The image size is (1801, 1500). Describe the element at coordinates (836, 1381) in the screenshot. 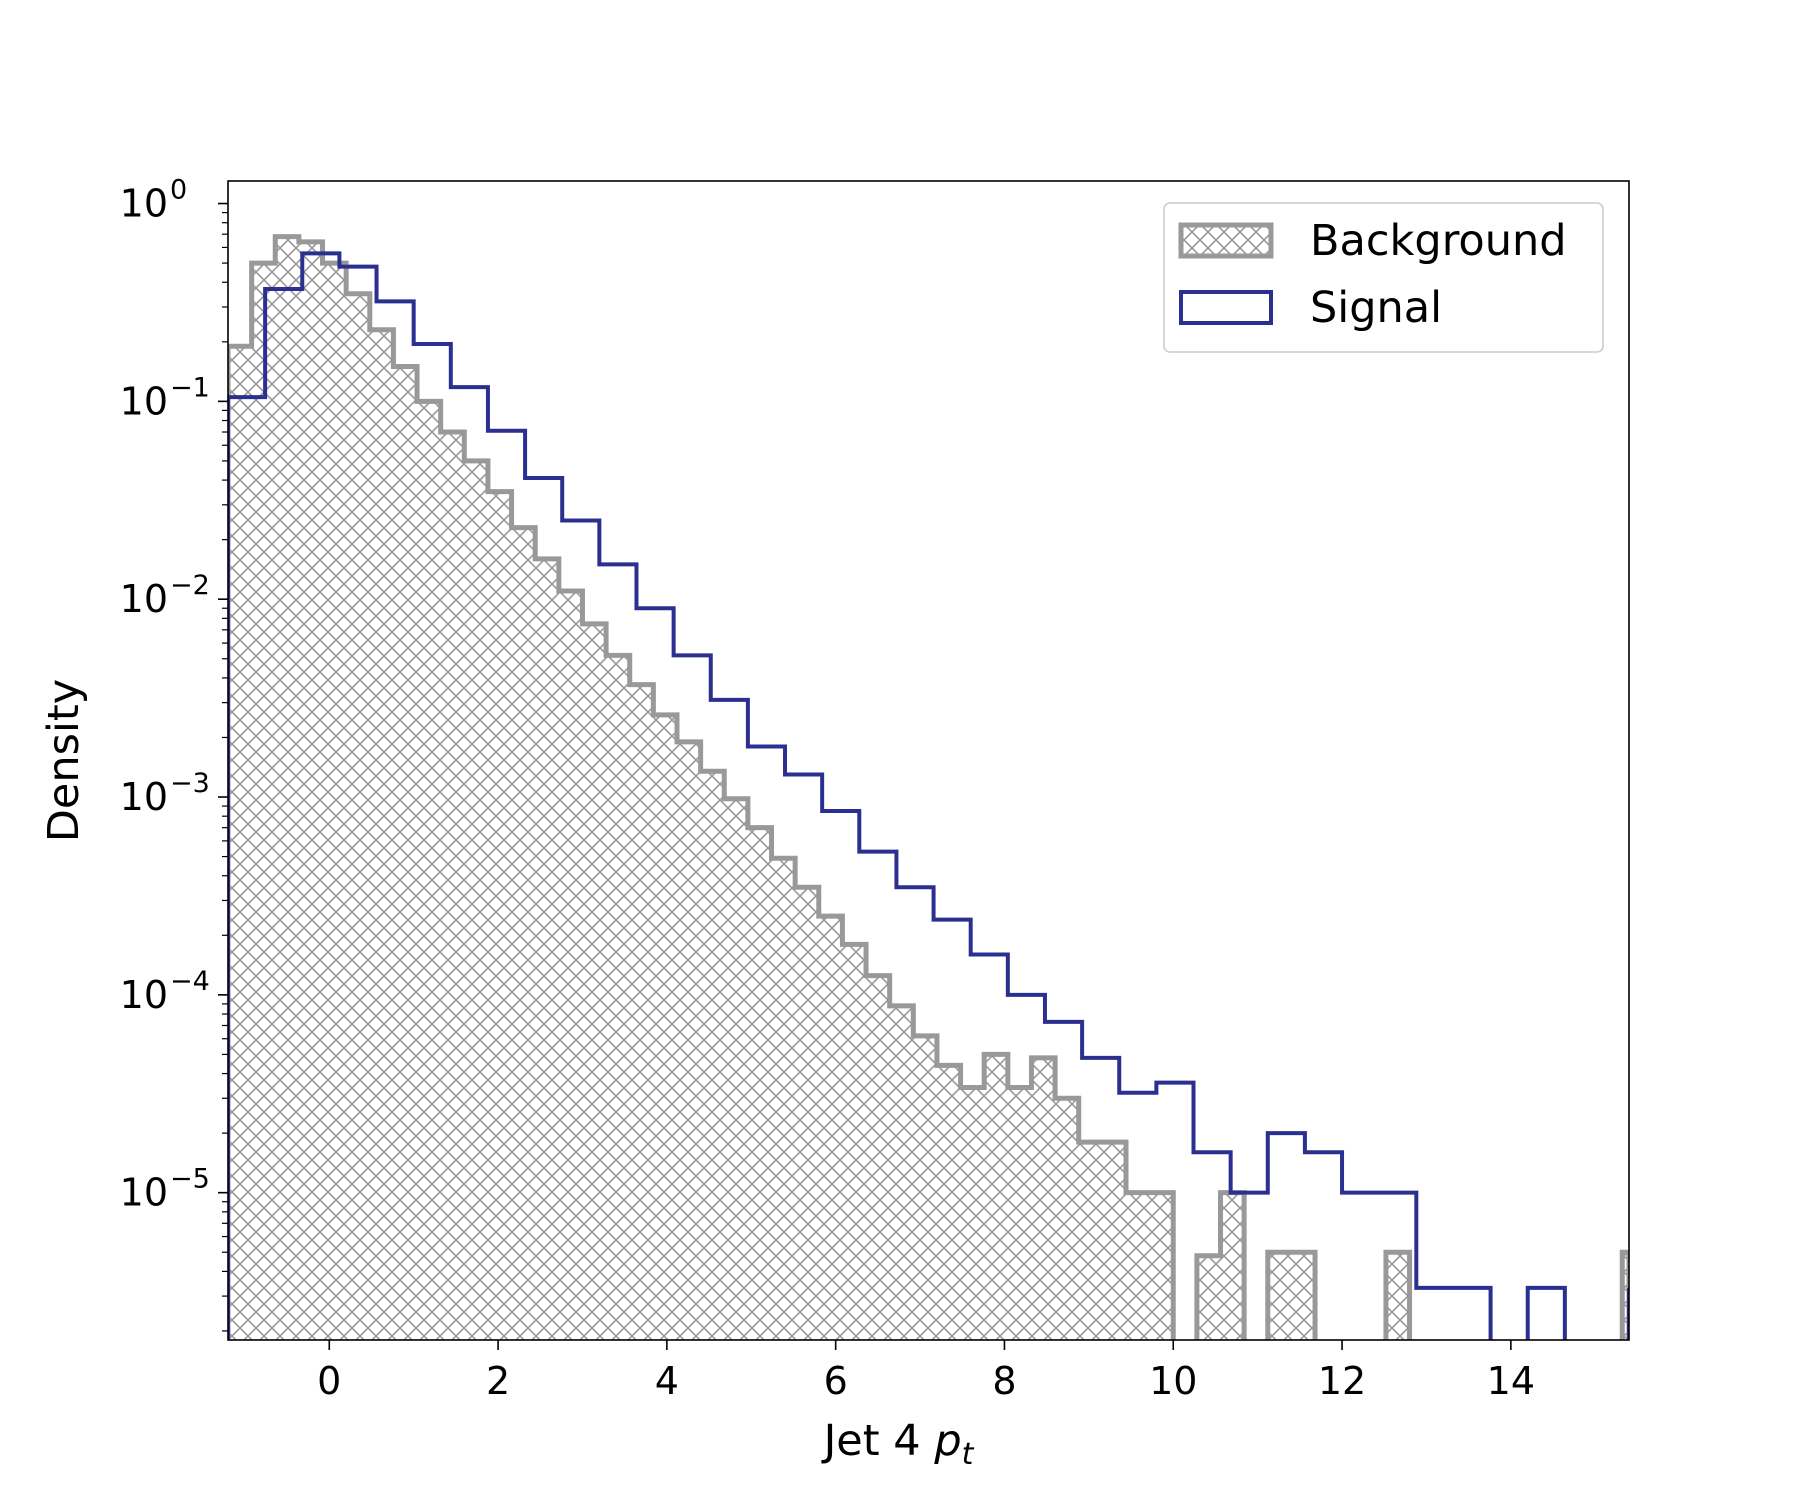

I see `x-tick-label: 6` at that location.